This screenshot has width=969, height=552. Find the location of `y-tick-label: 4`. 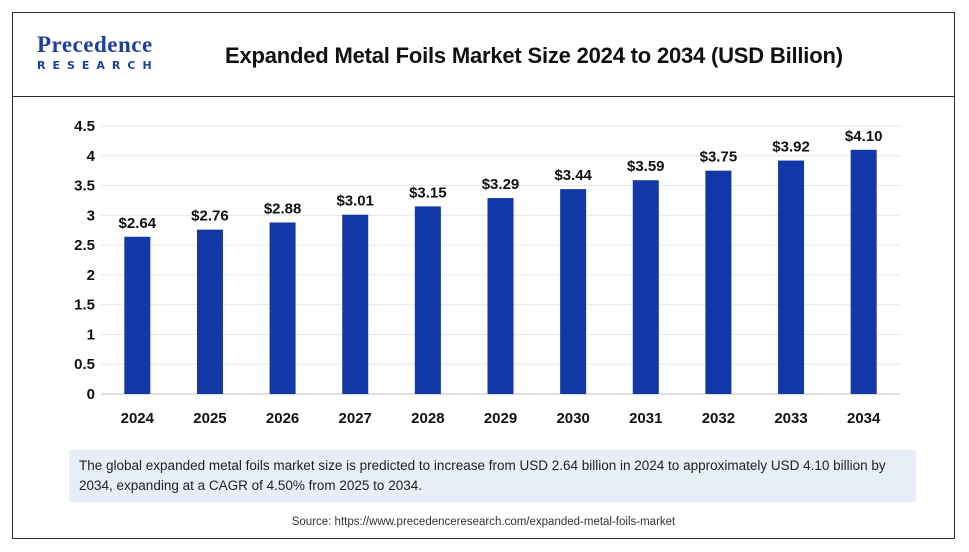

y-tick-label: 4 is located at coordinates (91, 156).